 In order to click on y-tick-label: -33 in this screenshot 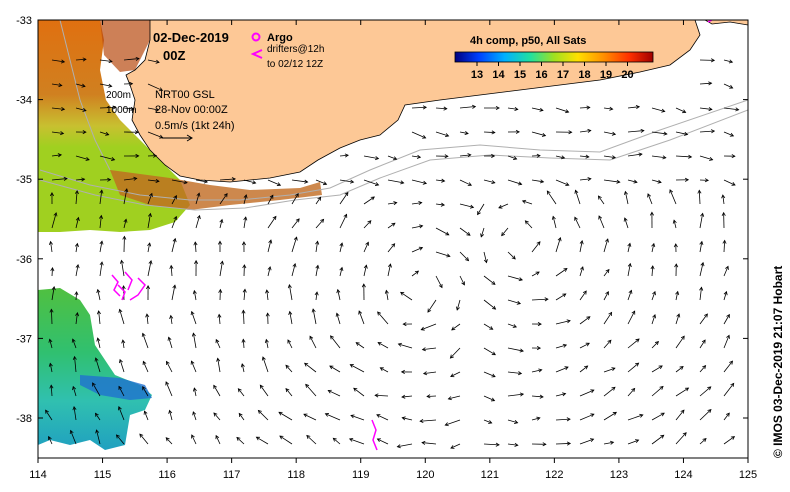, I will do `click(24, 21)`.